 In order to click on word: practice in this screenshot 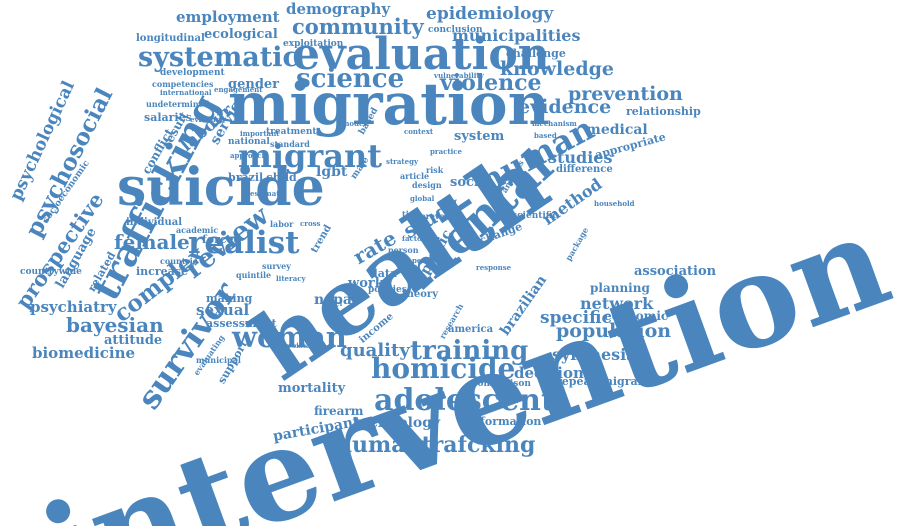, I will do `click(446, 151)`.